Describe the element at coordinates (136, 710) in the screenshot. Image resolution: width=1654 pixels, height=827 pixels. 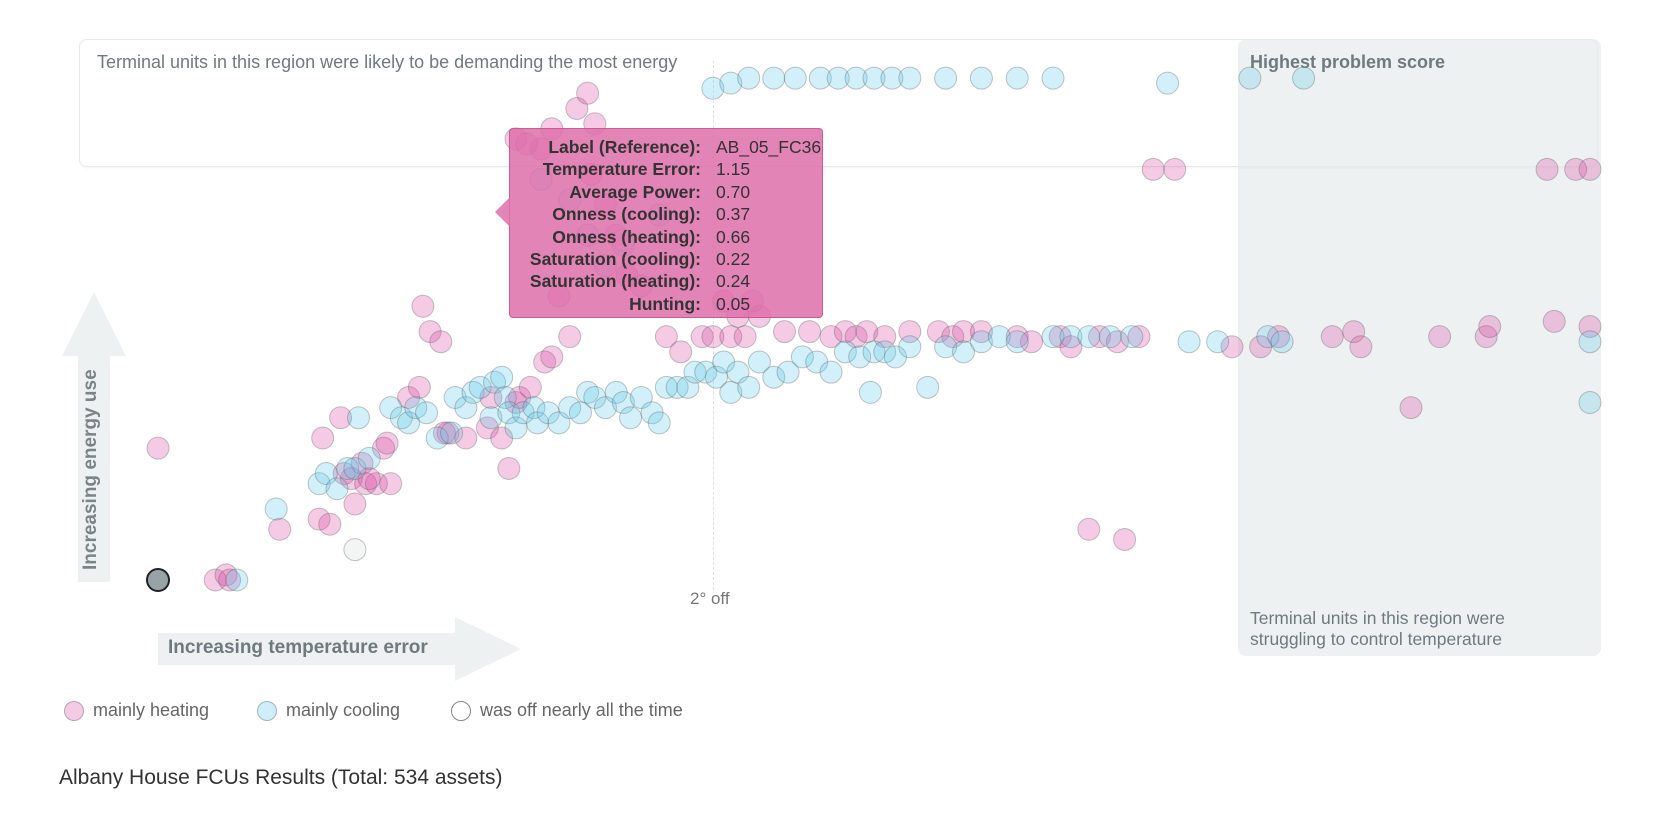
I see `legend-item-heating: mainly heating` at that location.